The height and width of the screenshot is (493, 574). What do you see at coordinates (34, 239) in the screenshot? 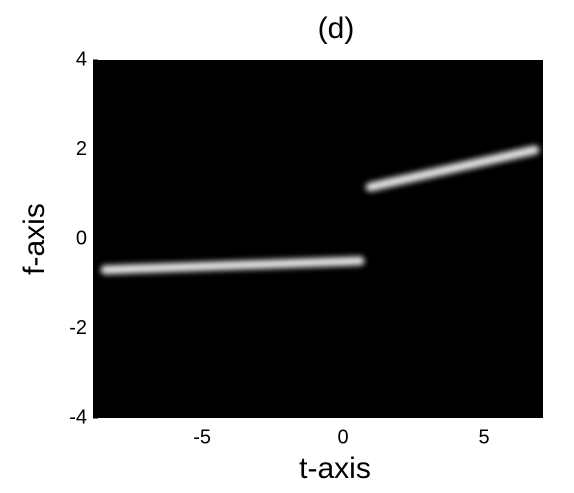
I see `y-axis-label: f-axis` at bounding box center [34, 239].